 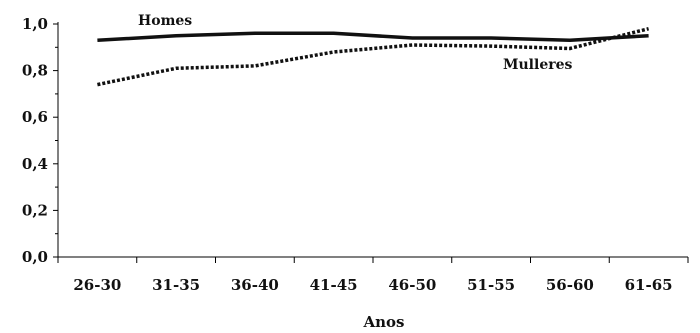 What do you see at coordinates (97, 285) in the screenshot?
I see `x-tick-label: 26-30` at bounding box center [97, 285].